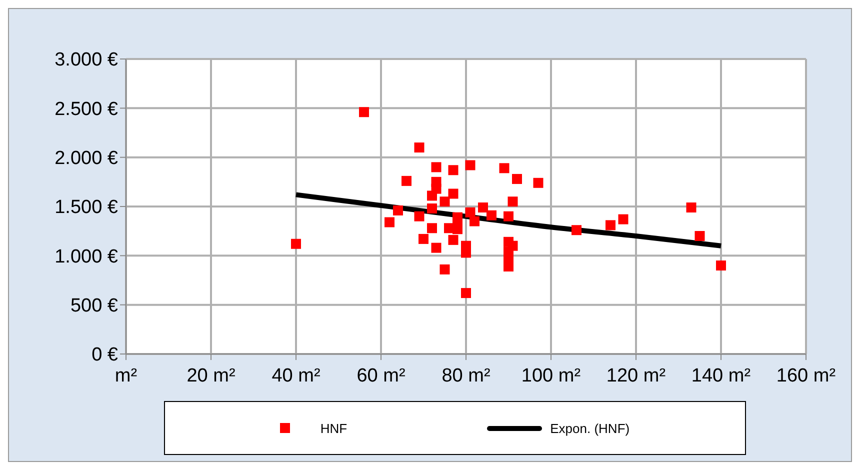 This screenshot has width=860, height=470. What do you see at coordinates (86, 109) in the screenshot?
I see `y-tick-label: 2.500 €` at bounding box center [86, 109].